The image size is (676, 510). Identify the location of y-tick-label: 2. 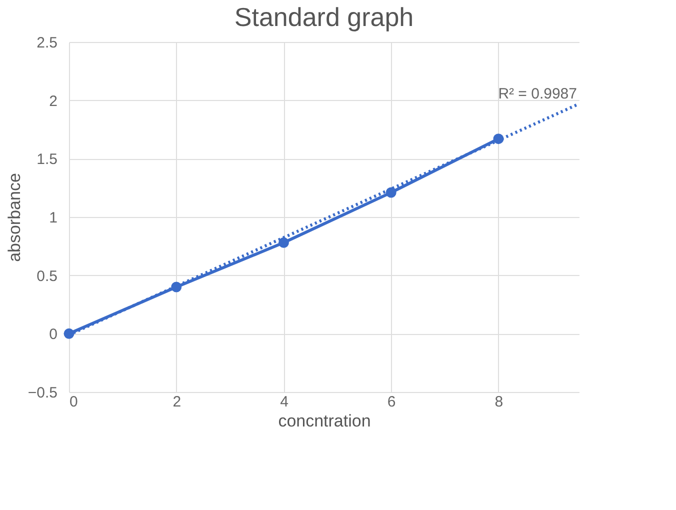
(53, 101).